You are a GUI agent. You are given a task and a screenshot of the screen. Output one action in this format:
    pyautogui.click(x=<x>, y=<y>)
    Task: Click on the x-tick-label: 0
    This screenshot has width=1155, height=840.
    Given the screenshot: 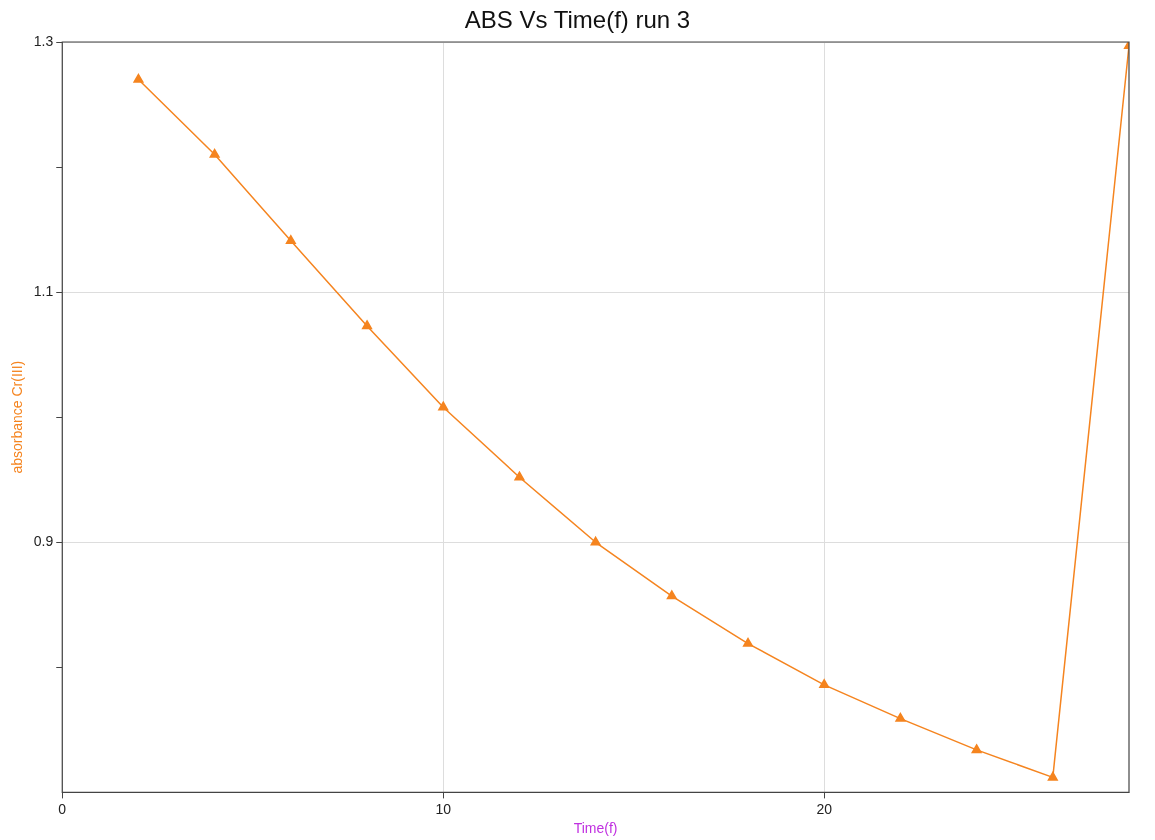 What is the action you would take?
    pyautogui.click(x=62, y=808)
    